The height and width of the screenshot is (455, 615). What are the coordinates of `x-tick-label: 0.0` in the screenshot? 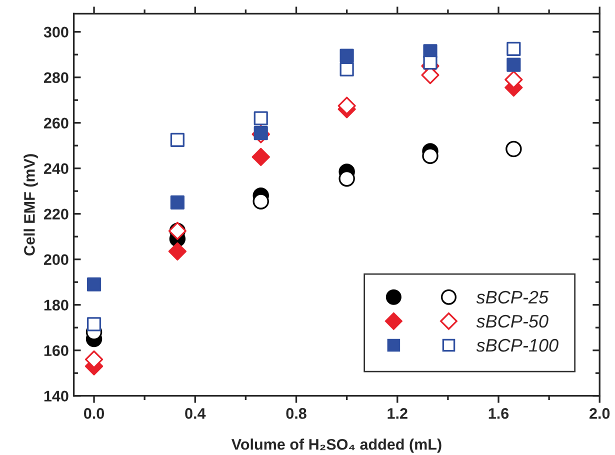 It's located at (94, 413).